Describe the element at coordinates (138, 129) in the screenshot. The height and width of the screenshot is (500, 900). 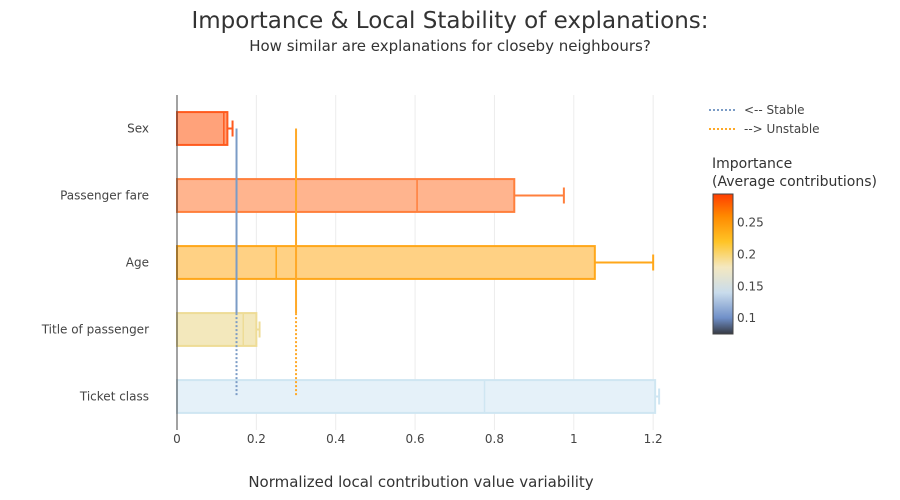
I see `y-tick-label: Sex` at that location.